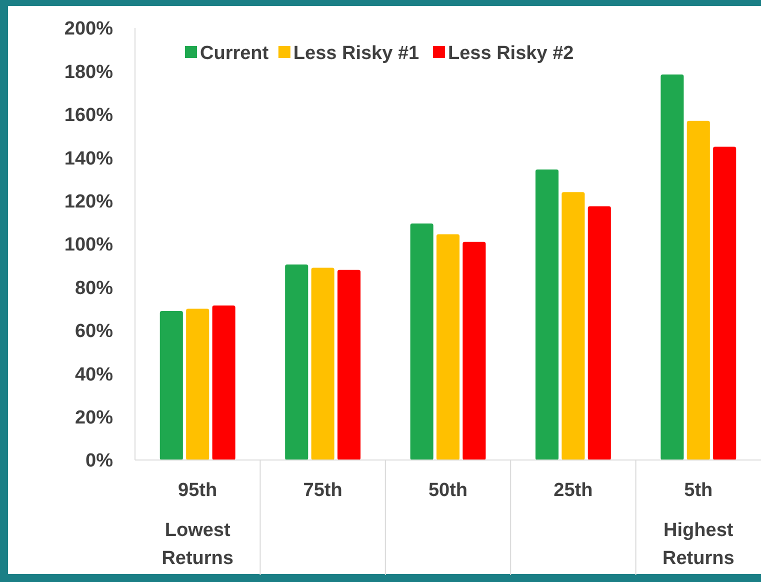  Describe the element at coordinates (89, 201) in the screenshot. I see `y-tick-label: 120%` at that location.